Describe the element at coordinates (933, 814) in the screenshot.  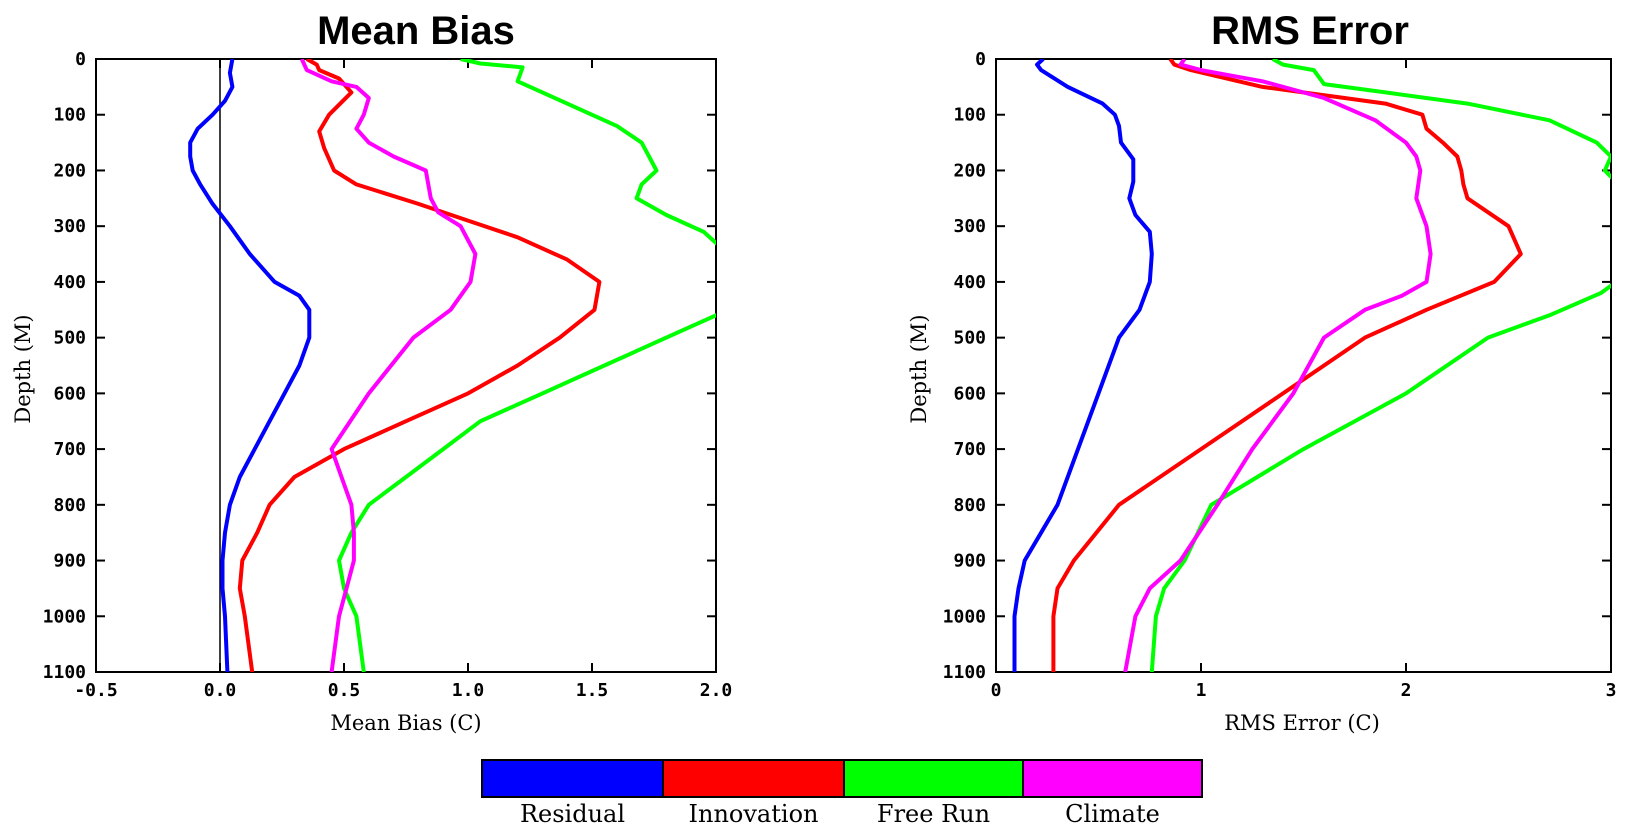
I see `legend-label: Free Run` at that location.